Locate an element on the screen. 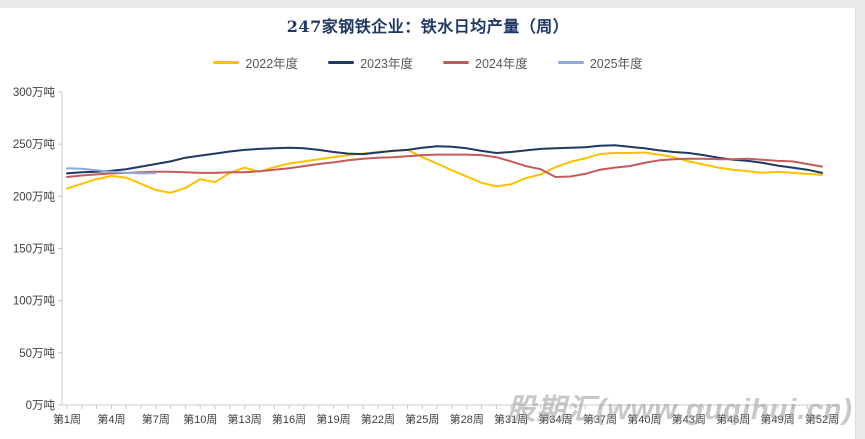 Image resolution: width=865 pixels, height=439 pixels. x-tick-label: 第28周 is located at coordinates (467, 419).